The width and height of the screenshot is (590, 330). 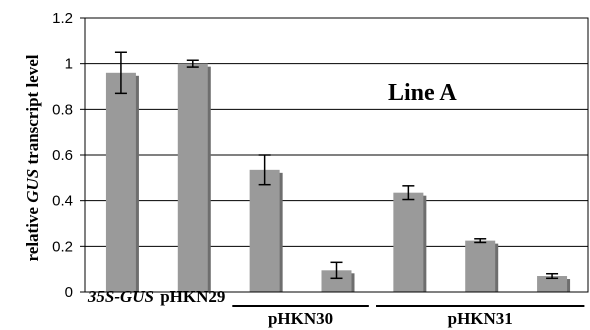 I want to click on y-tick-label: 0.2, so click(x=62, y=246).